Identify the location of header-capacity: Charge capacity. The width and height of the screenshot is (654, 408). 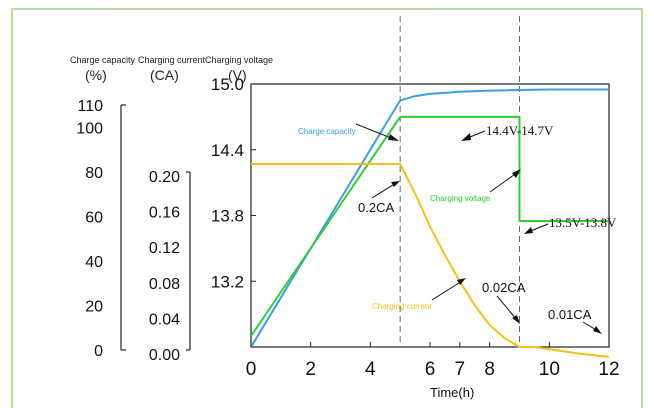
(103, 60).